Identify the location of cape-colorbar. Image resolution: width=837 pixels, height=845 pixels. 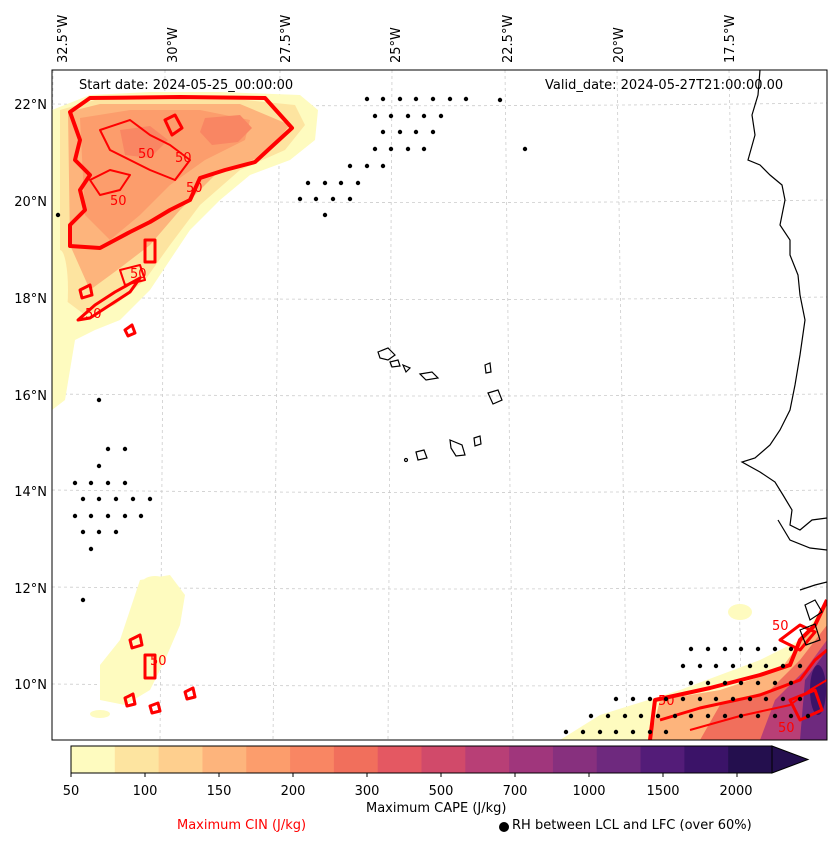
(440, 761).